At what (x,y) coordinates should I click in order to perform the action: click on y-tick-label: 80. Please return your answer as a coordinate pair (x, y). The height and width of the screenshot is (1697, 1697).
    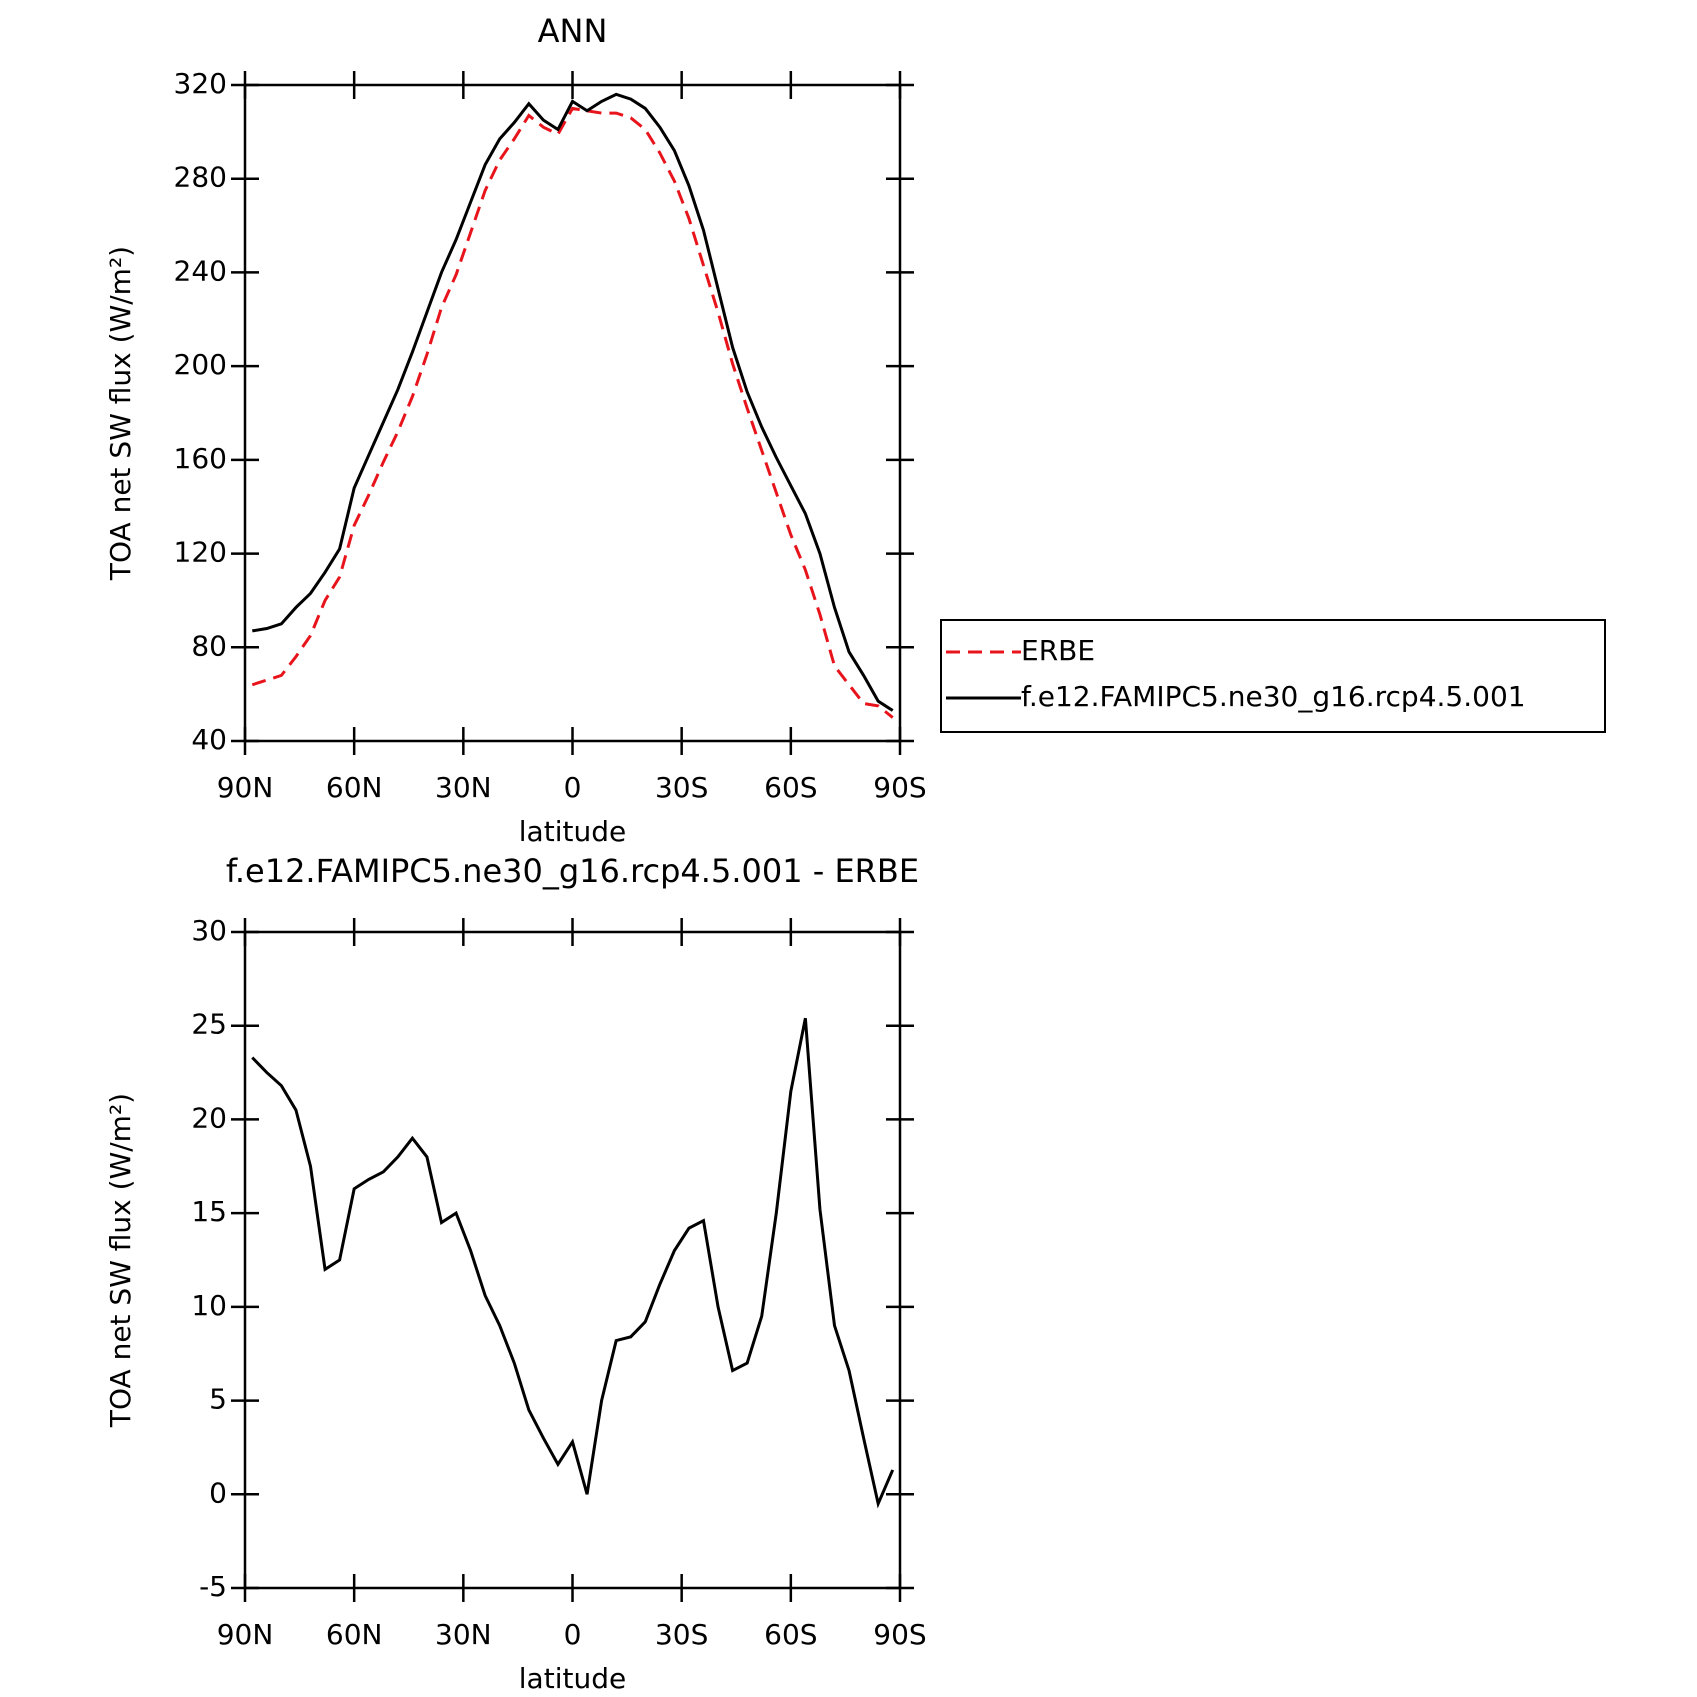
    Looking at the image, I should click on (209, 645).